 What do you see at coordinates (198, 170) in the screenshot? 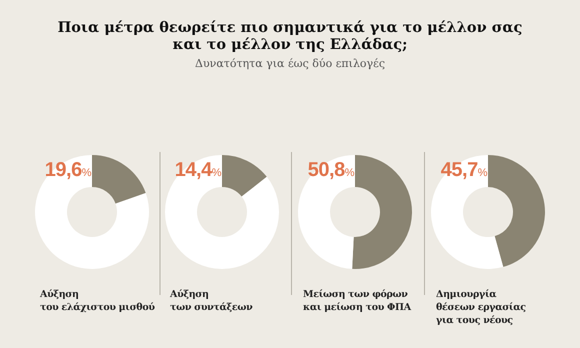
I see `text: 14,4%` at bounding box center [198, 170].